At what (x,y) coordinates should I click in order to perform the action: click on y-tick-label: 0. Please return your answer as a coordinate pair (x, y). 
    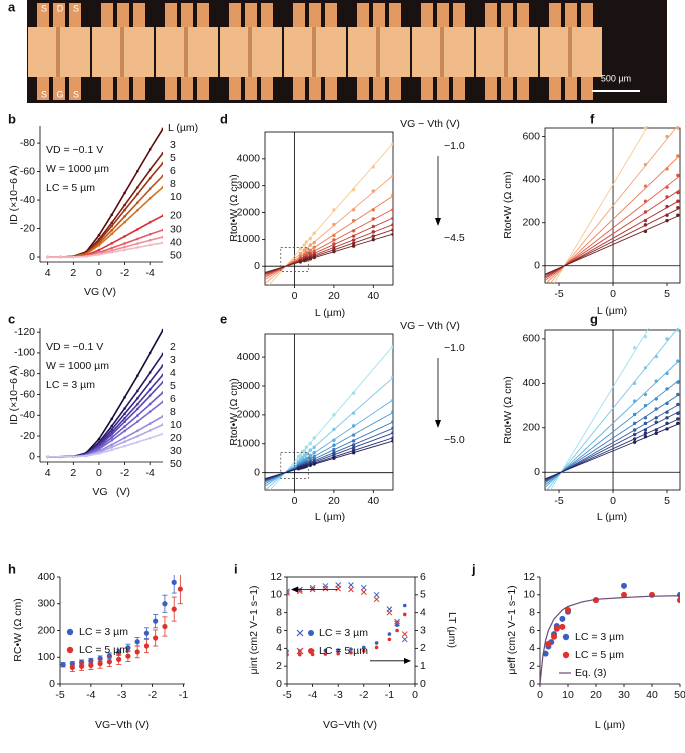
    Looking at the image, I should click on (32, 257).